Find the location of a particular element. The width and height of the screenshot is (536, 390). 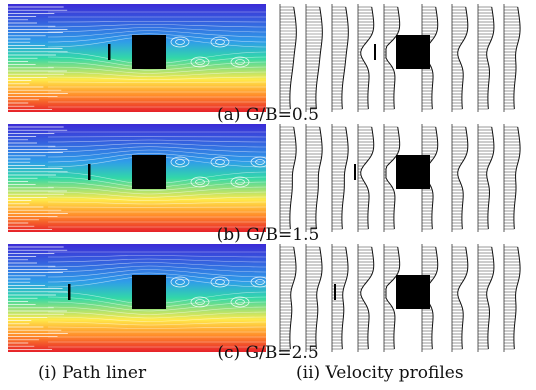

velocity-profiles-plot-c is located at coordinates (401, 298).